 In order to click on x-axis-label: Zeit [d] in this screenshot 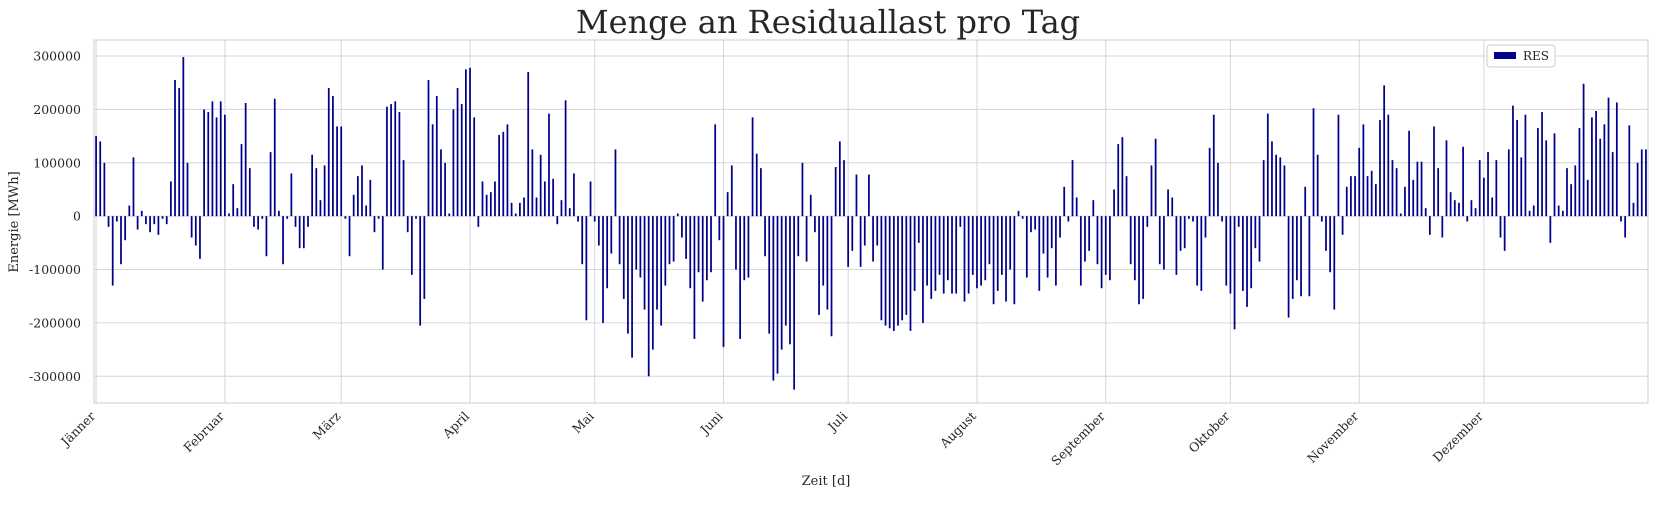, I will do `click(826, 481)`.